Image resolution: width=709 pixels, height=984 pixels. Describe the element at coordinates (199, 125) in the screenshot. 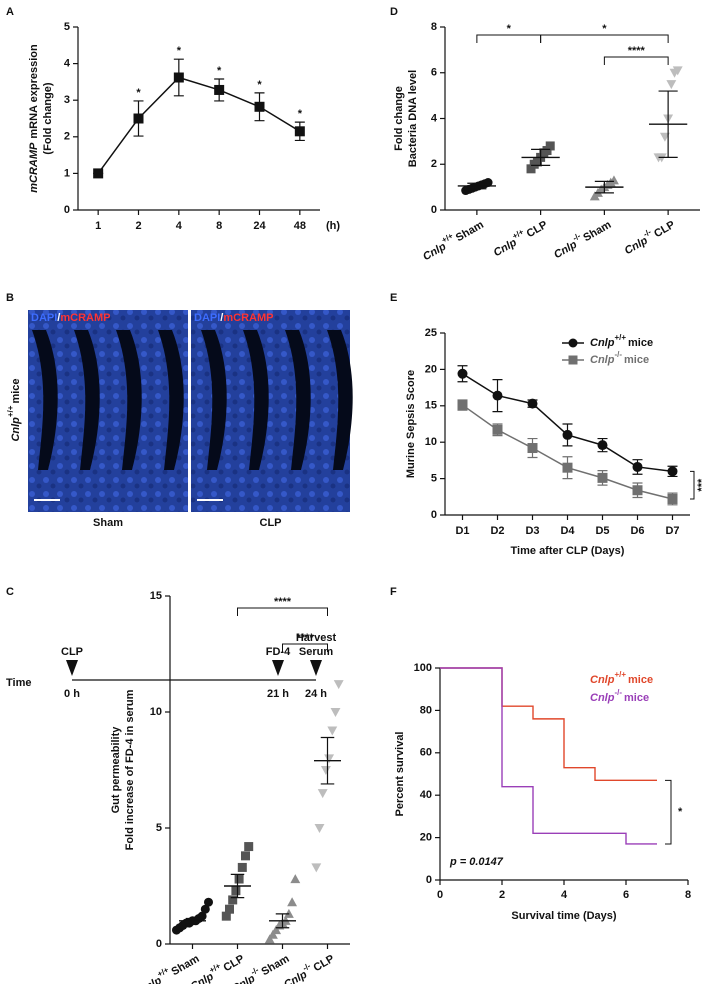

I see `series-line` at that location.